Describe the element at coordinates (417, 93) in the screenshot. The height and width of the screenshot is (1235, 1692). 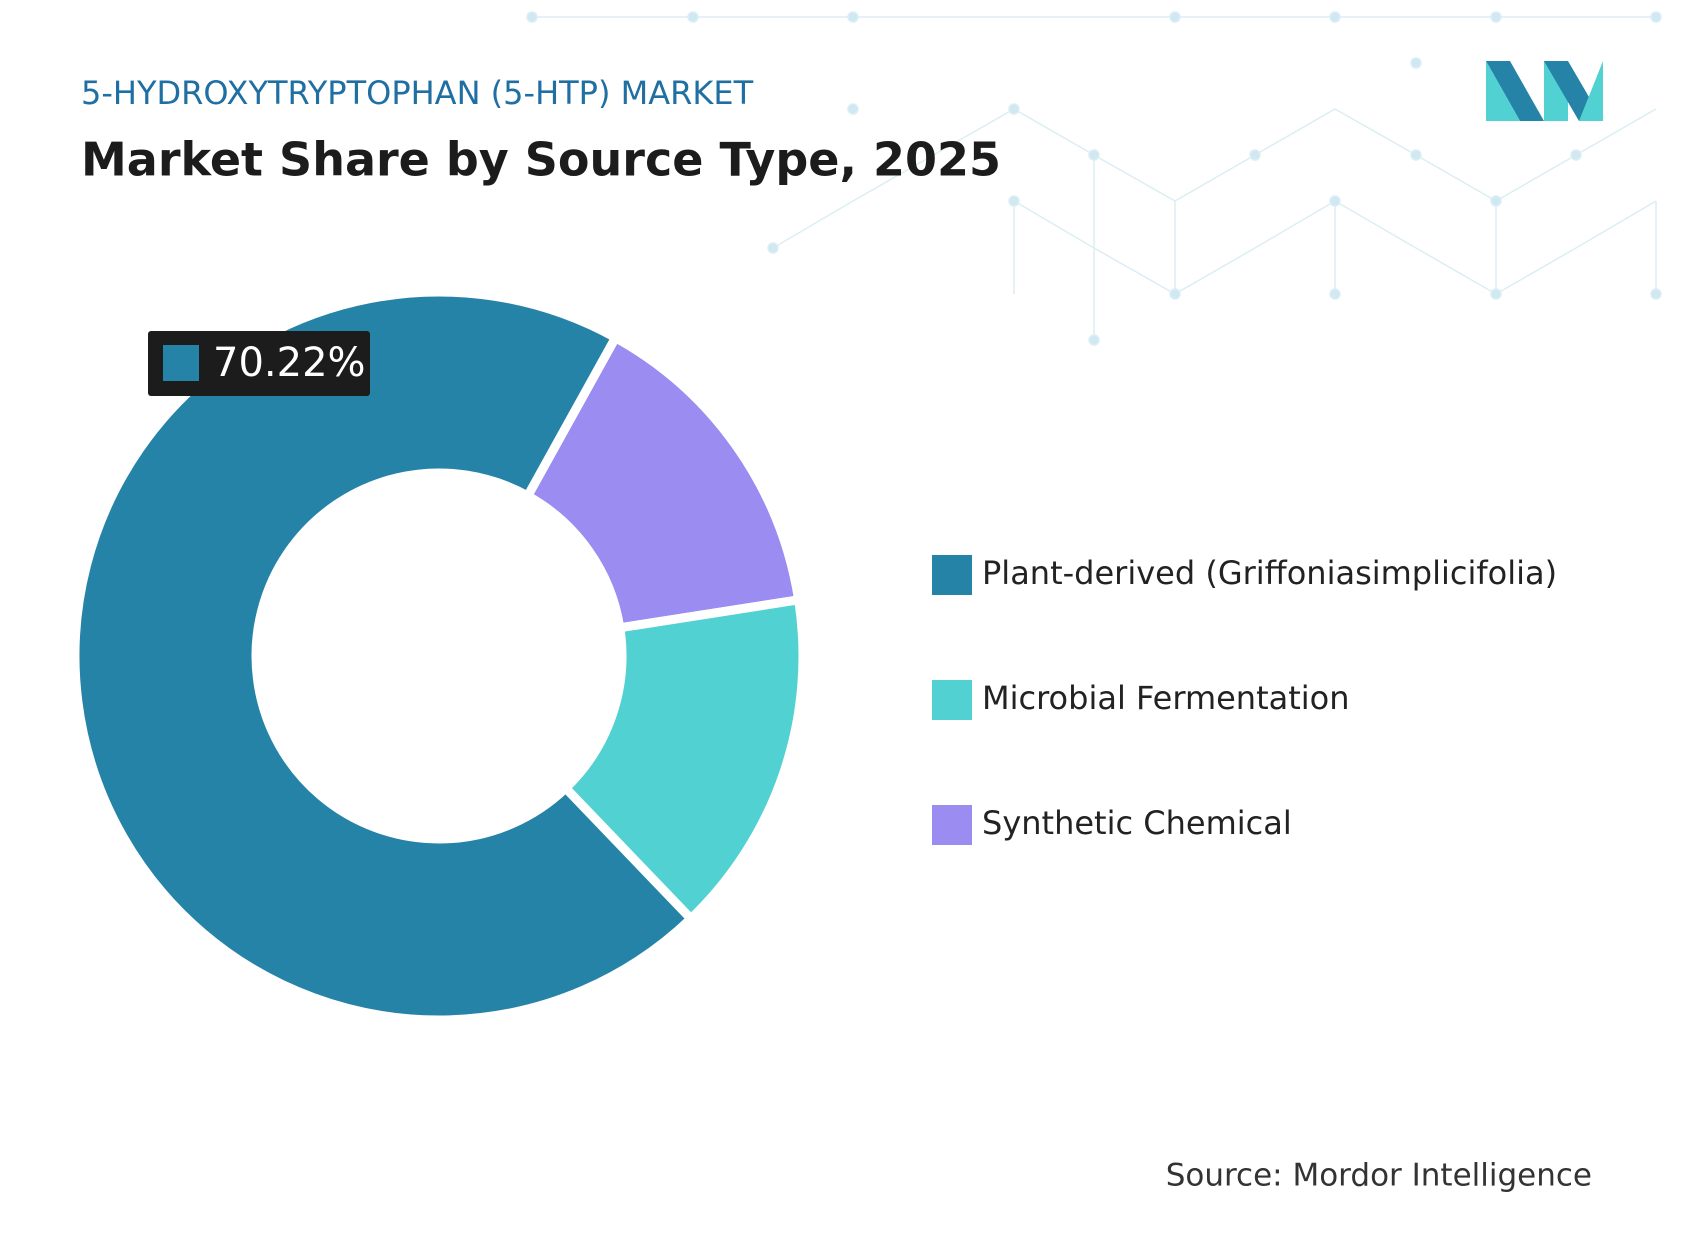
I see `chart-subtitle: 5-HYDROXYTRYPTOPHAN (5-HTP) MARKET` at that location.